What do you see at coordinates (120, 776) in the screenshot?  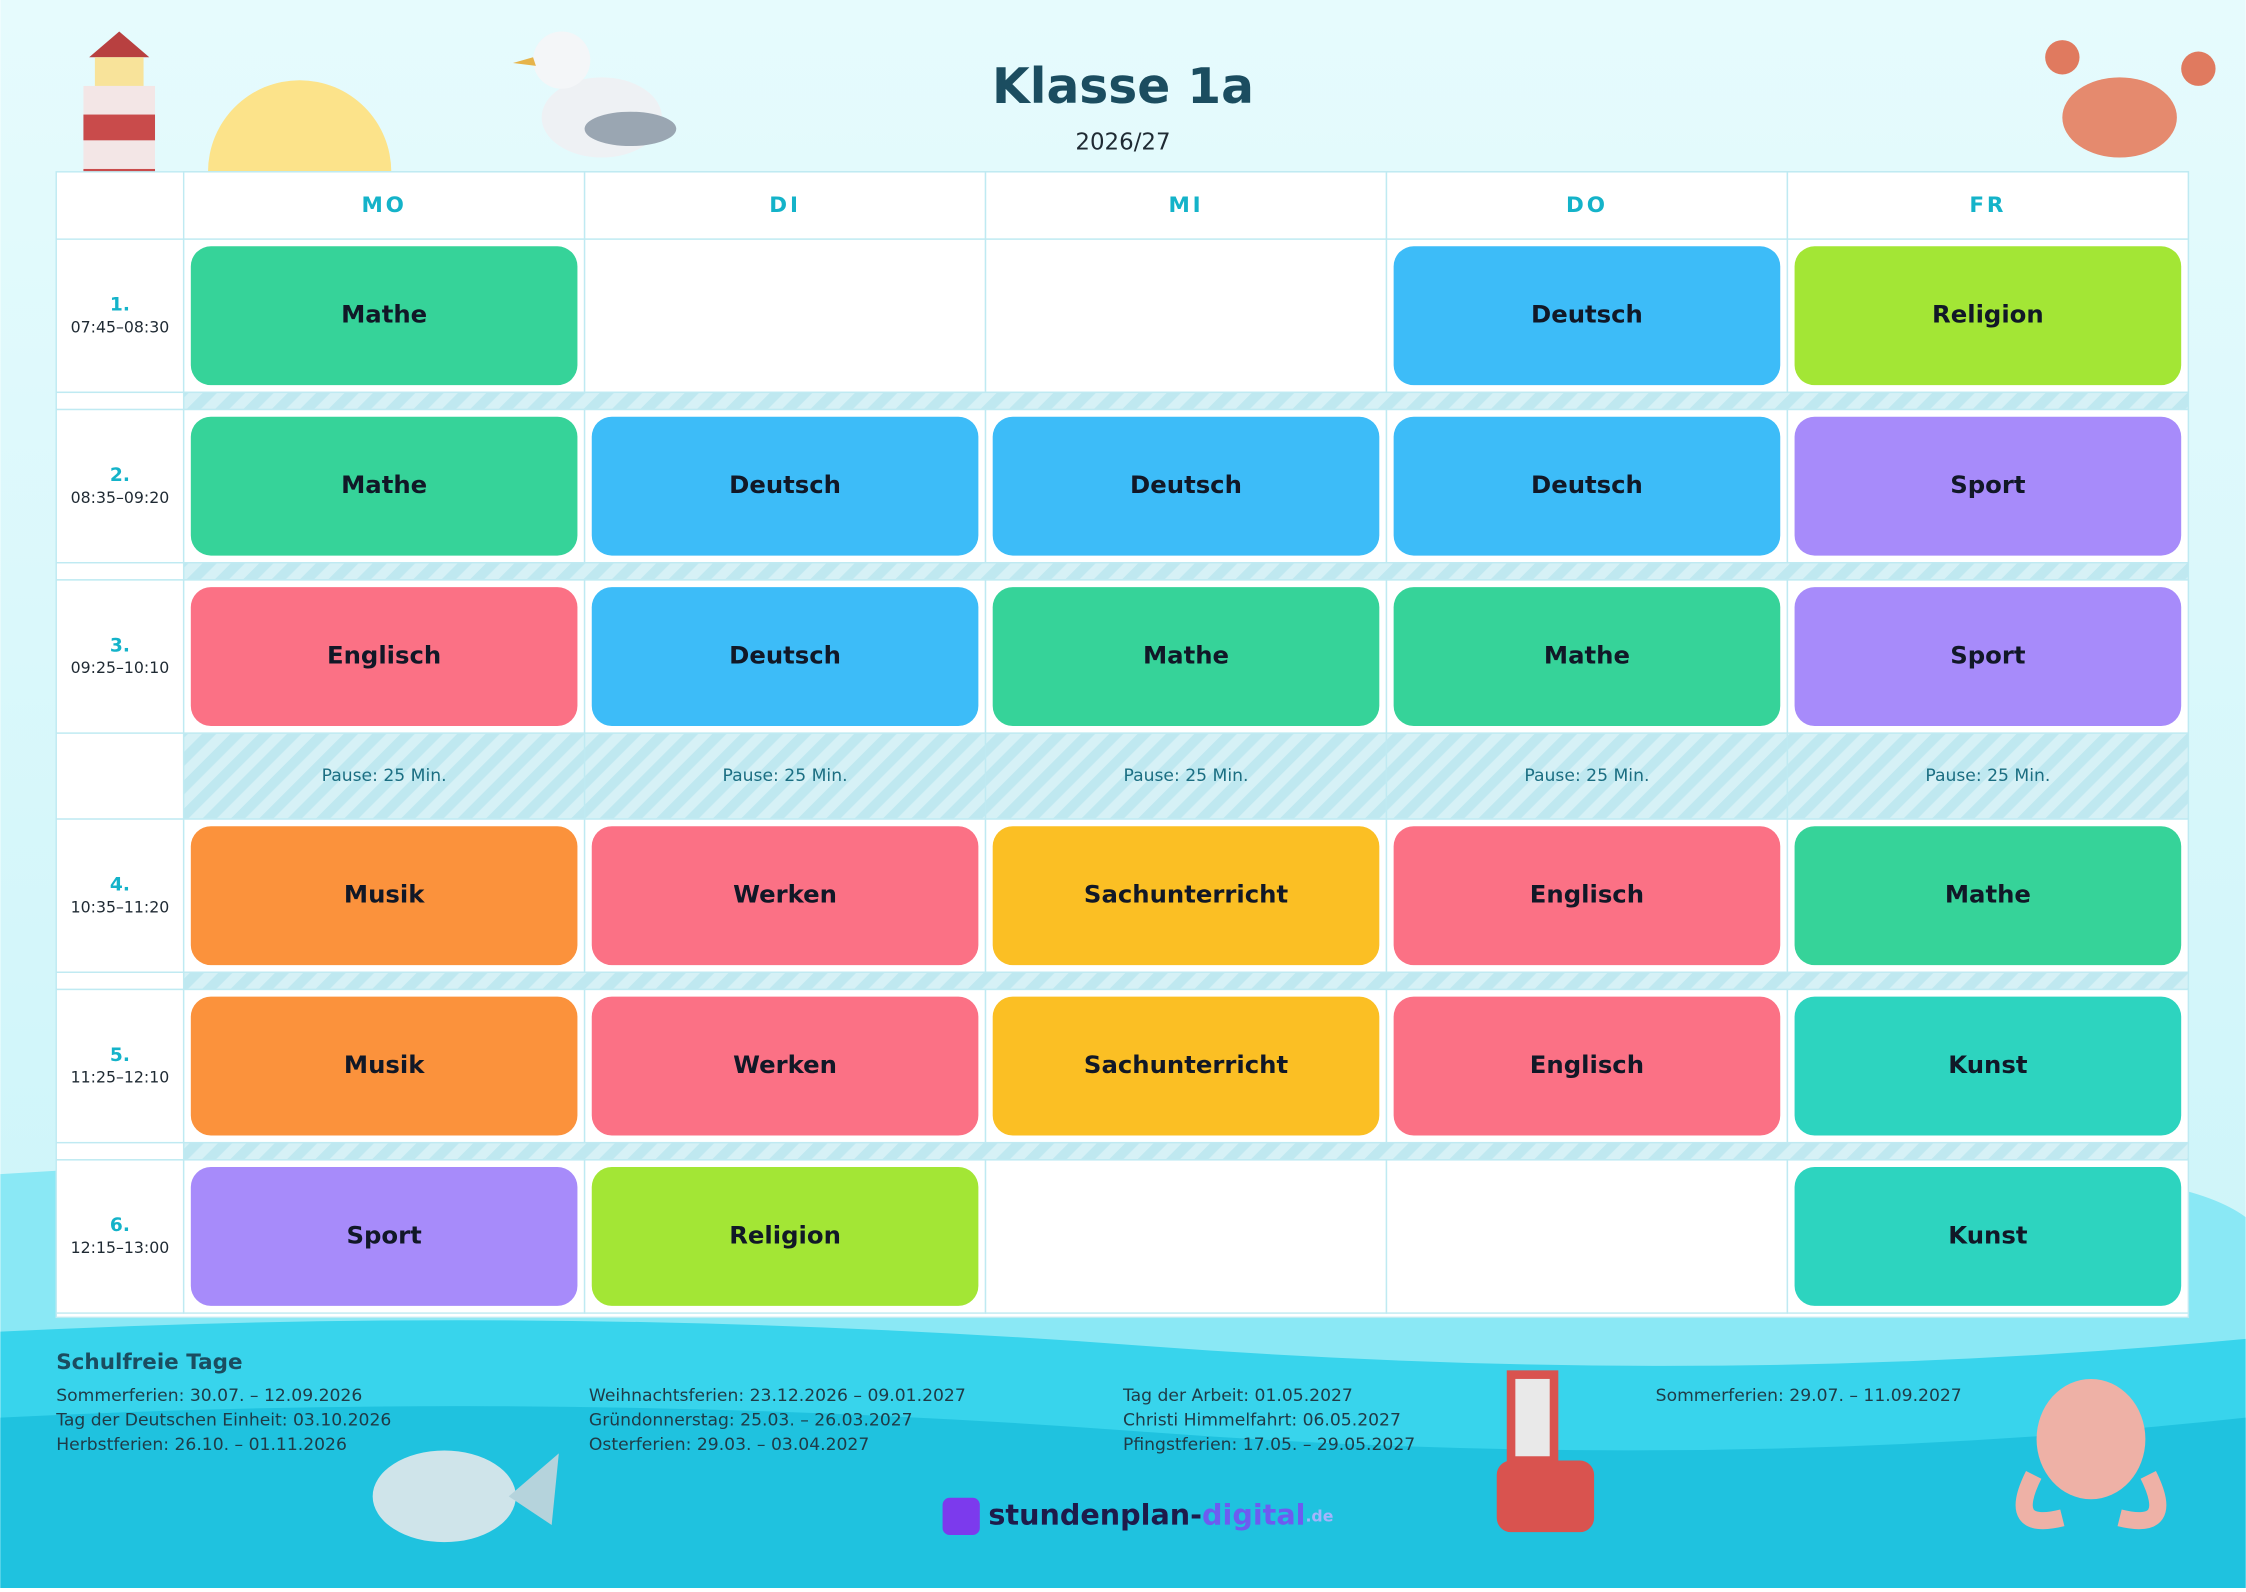 I see `pause-time-cell` at bounding box center [120, 776].